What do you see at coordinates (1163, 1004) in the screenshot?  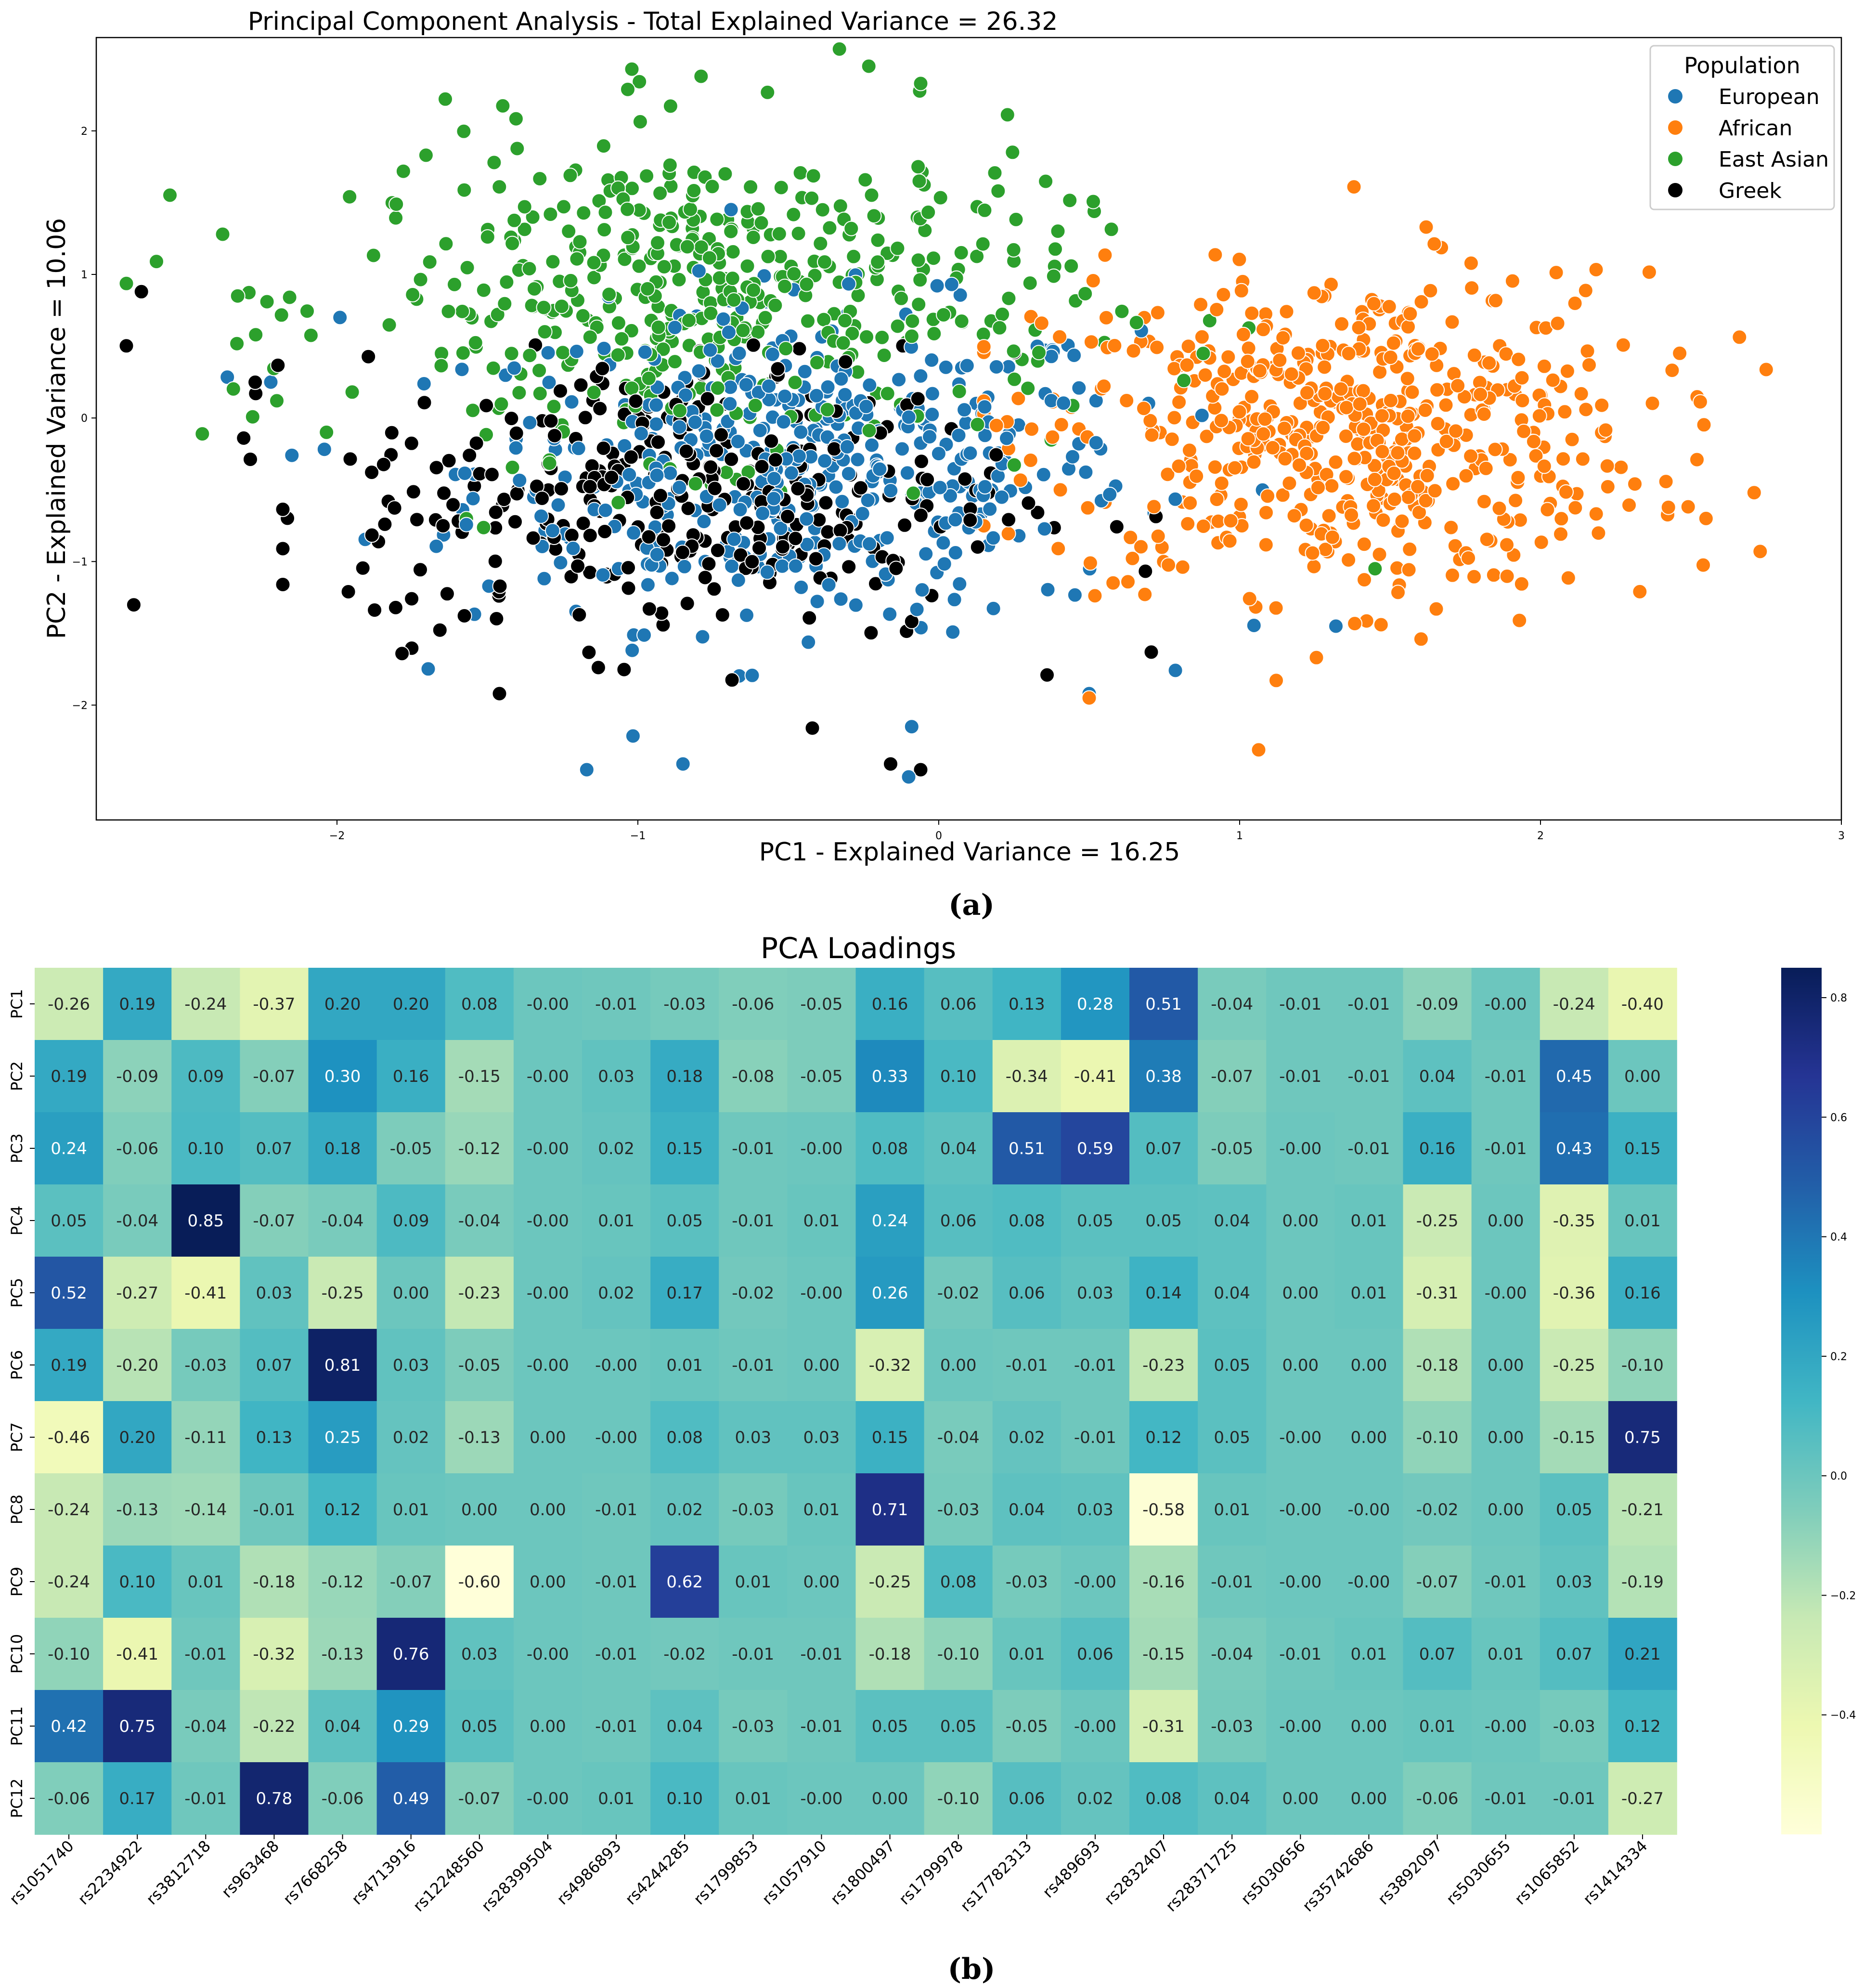 I see `heatmap-cell-label: 0.51` at bounding box center [1163, 1004].